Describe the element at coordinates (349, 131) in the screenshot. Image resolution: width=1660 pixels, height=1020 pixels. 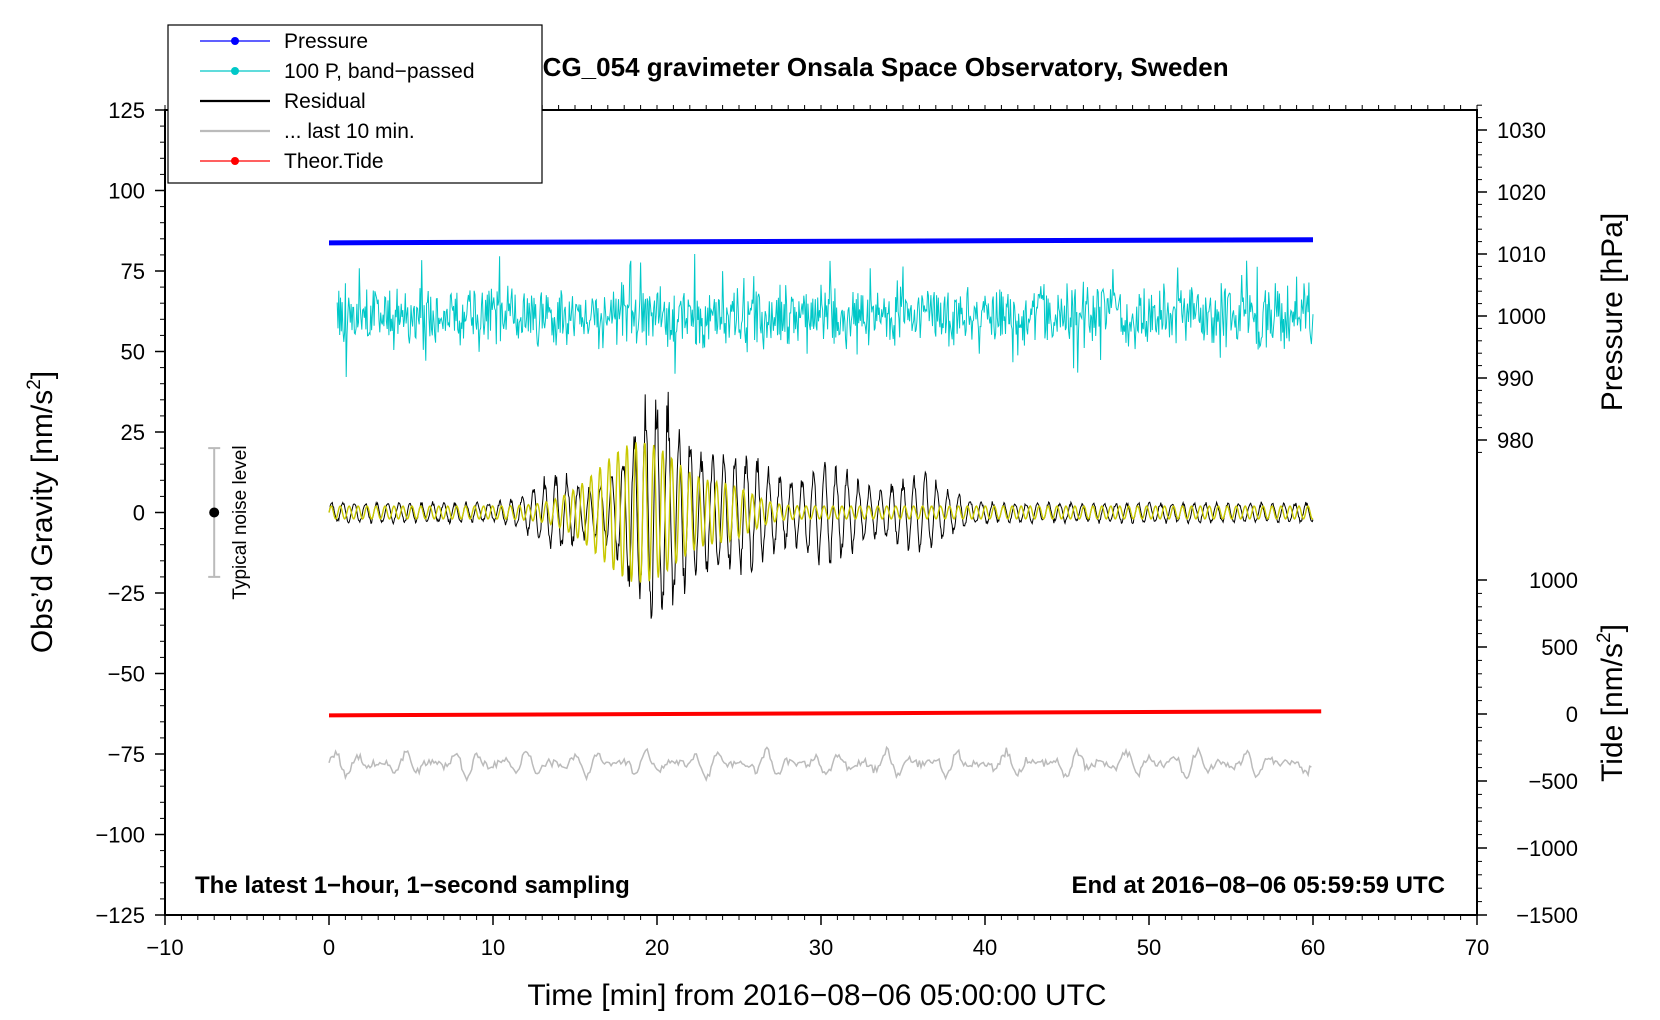
I see `legend-label: ... last 10 min.` at that location.